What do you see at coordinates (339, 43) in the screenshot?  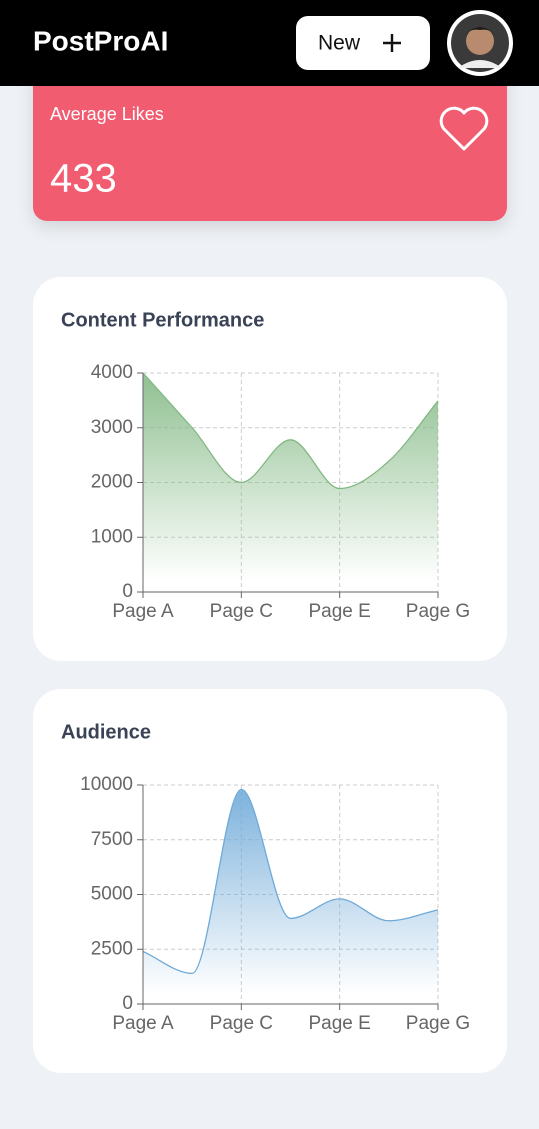 I see `new-button-label: New` at bounding box center [339, 43].